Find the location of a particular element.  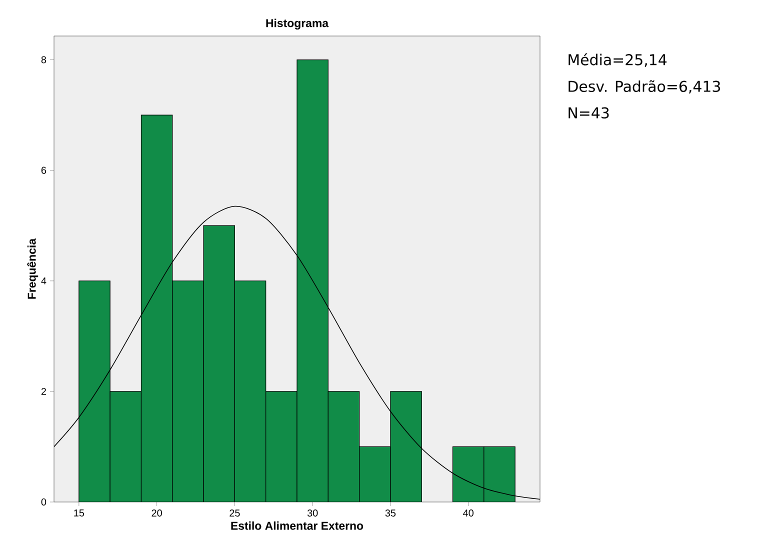

text: Média=25,14 is located at coordinates (617, 60).